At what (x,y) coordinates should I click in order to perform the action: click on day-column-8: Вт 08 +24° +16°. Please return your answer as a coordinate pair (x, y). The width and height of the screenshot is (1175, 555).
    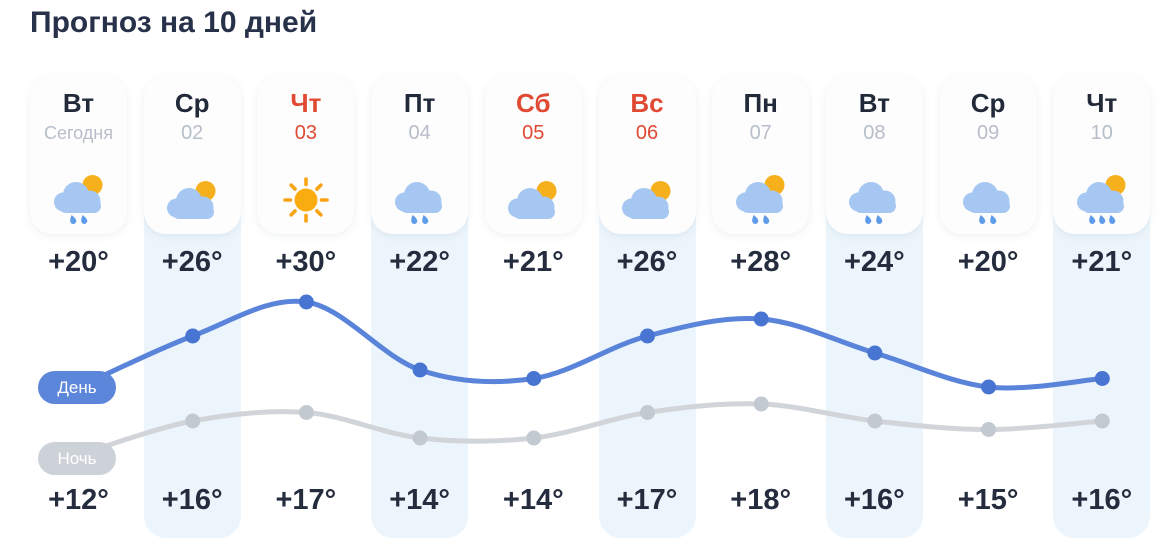
    Looking at the image, I should click on (874, 311).